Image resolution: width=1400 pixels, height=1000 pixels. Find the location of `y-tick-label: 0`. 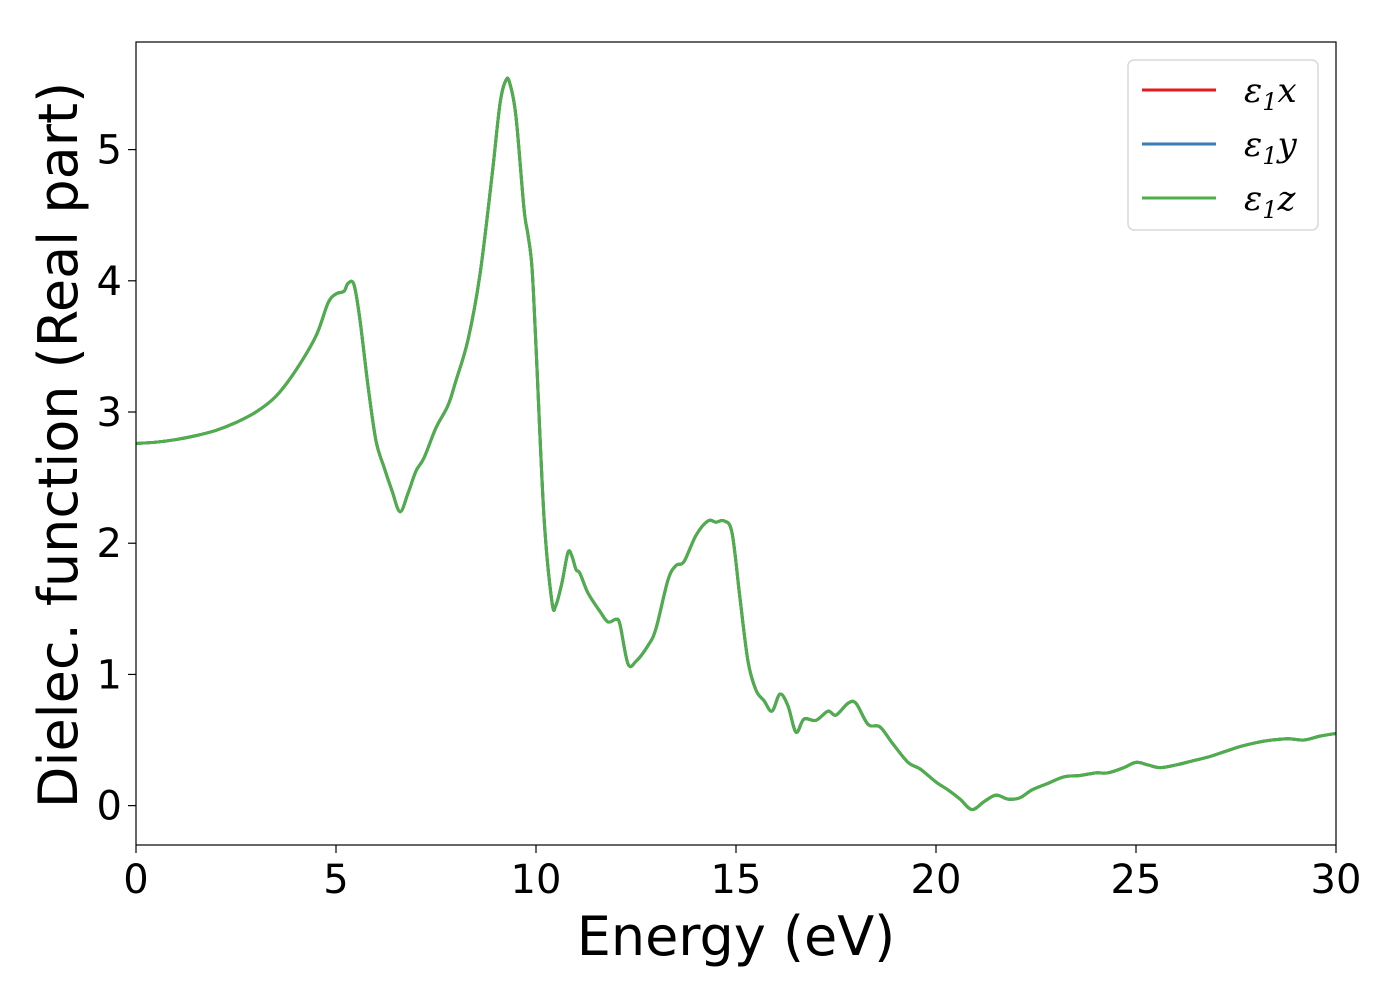

y-tick-label: 0 is located at coordinates (109, 807).